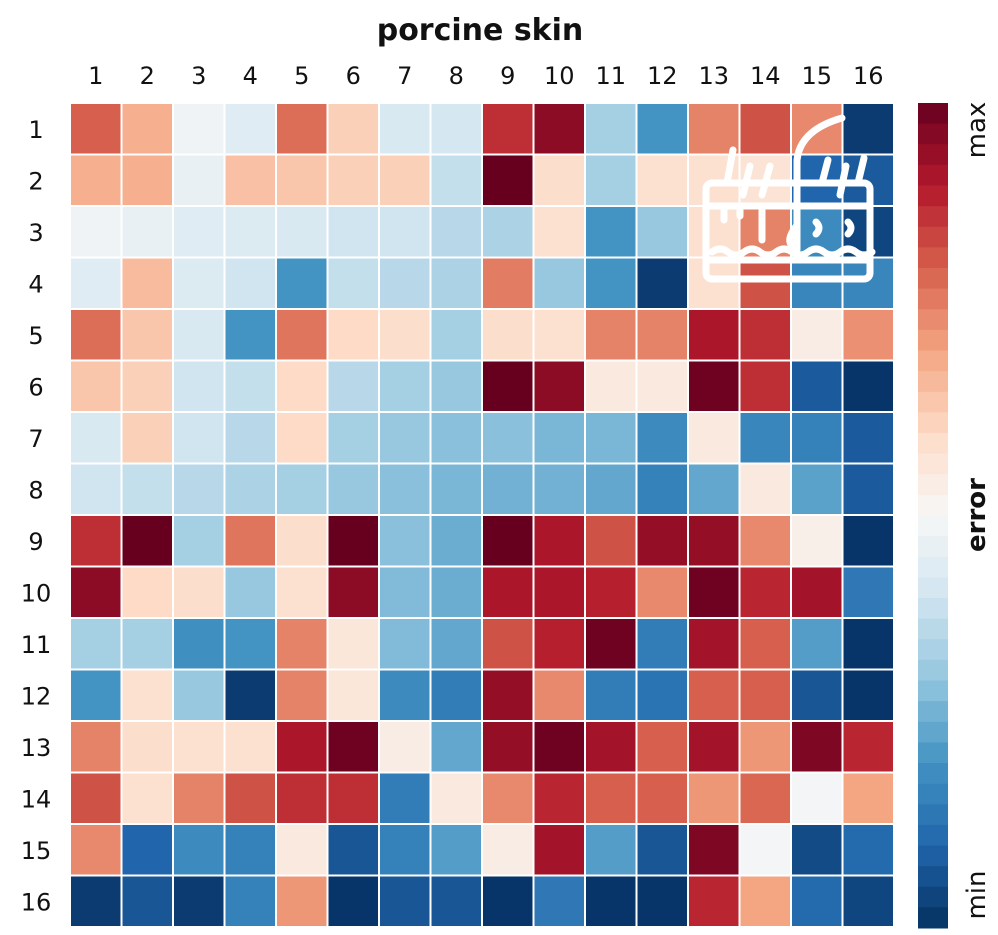 This screenshot has width=998, height=935. What do you see at coordinates (714, 335) in the screenshot?
I see `heatmap-cell-r5-c13` at bounding box center [714, 335].